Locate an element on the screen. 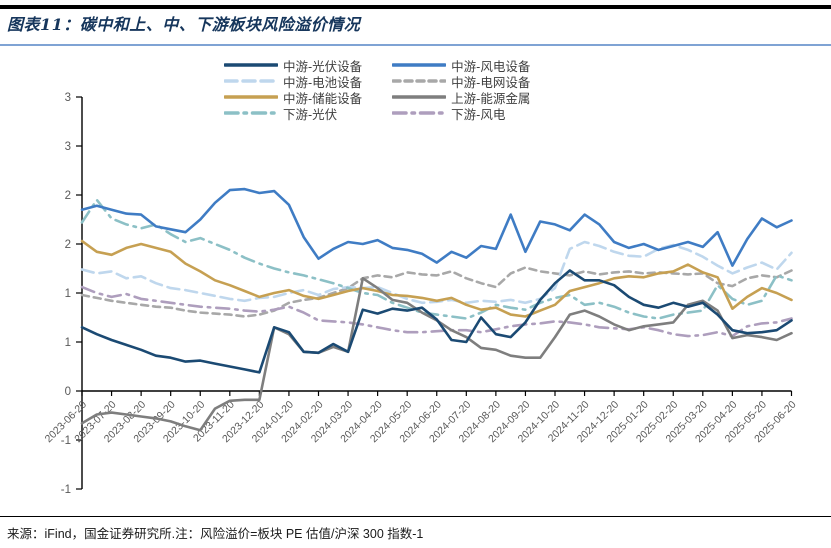 The image size is (831, 548). legend-label: 中游-电网设备 is located at coordinates (491, 82).